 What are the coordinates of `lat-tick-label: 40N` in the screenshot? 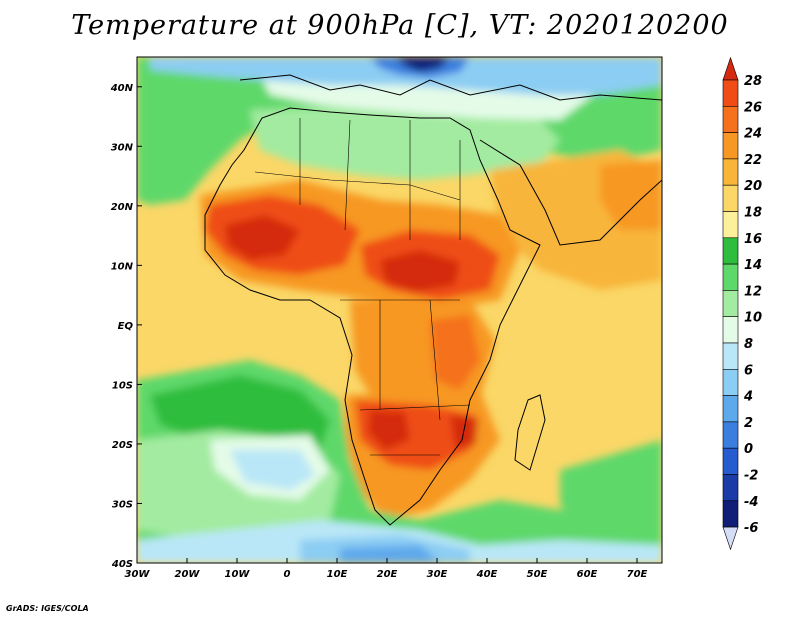 It's located at (122, 88).